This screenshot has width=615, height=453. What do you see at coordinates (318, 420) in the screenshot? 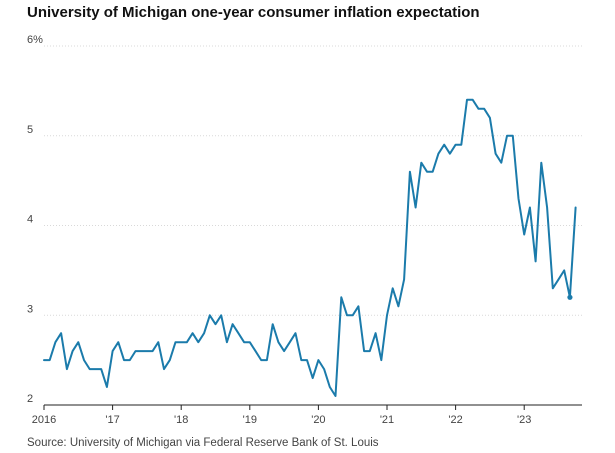
I see `x-tick-label: '20` at bounding box center [318, 420].